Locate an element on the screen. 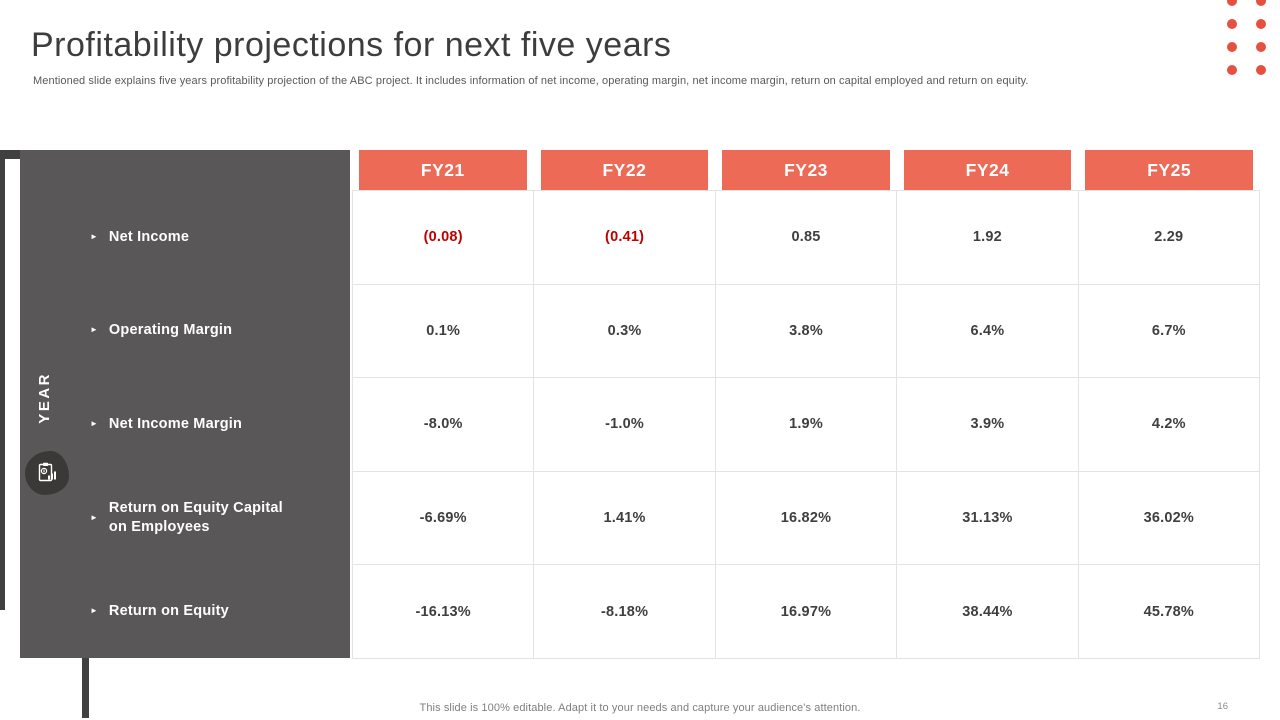 This screenshot has height=720, width=1280. table-cell: 38.44% is located at coordinates (988, 612).